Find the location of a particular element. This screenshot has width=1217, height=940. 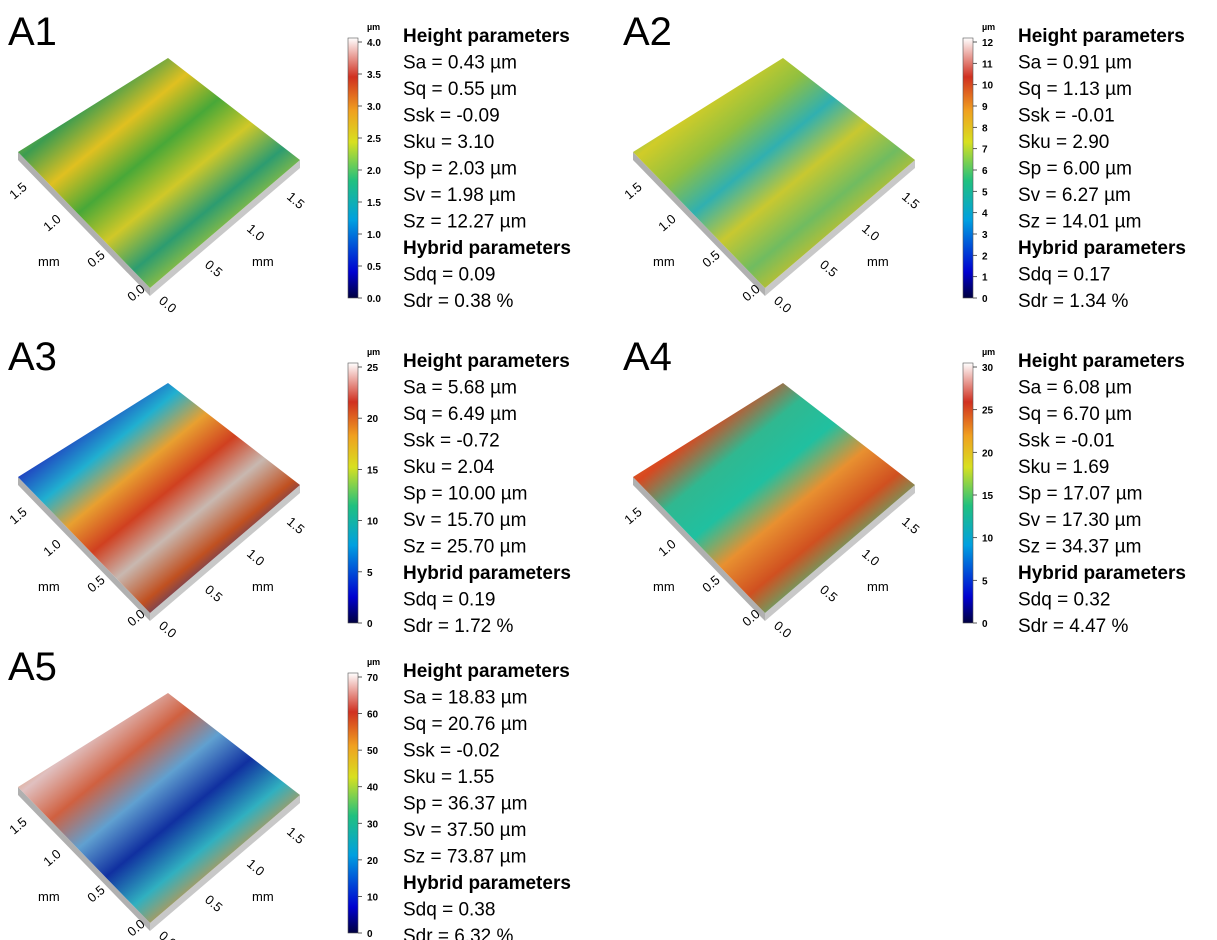

colorbar-tick-label: 1 is located at coordinates (985, 278).